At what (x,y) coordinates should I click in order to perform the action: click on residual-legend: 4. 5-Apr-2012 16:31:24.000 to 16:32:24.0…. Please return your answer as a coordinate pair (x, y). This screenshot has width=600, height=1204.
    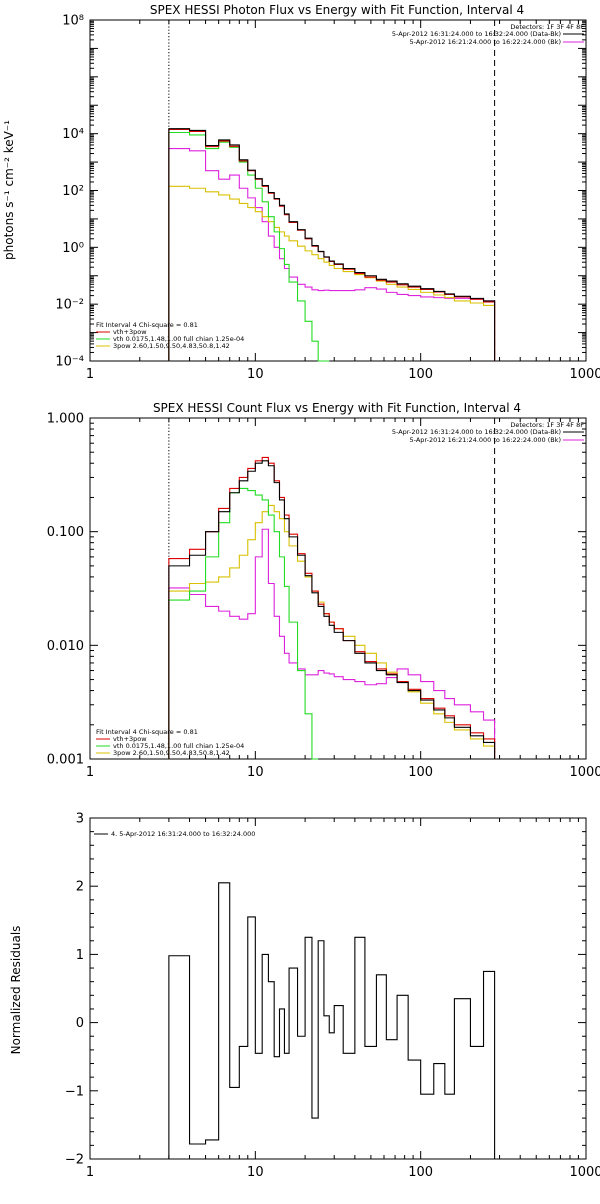
    Looking at the image, I should click on (174, 834).